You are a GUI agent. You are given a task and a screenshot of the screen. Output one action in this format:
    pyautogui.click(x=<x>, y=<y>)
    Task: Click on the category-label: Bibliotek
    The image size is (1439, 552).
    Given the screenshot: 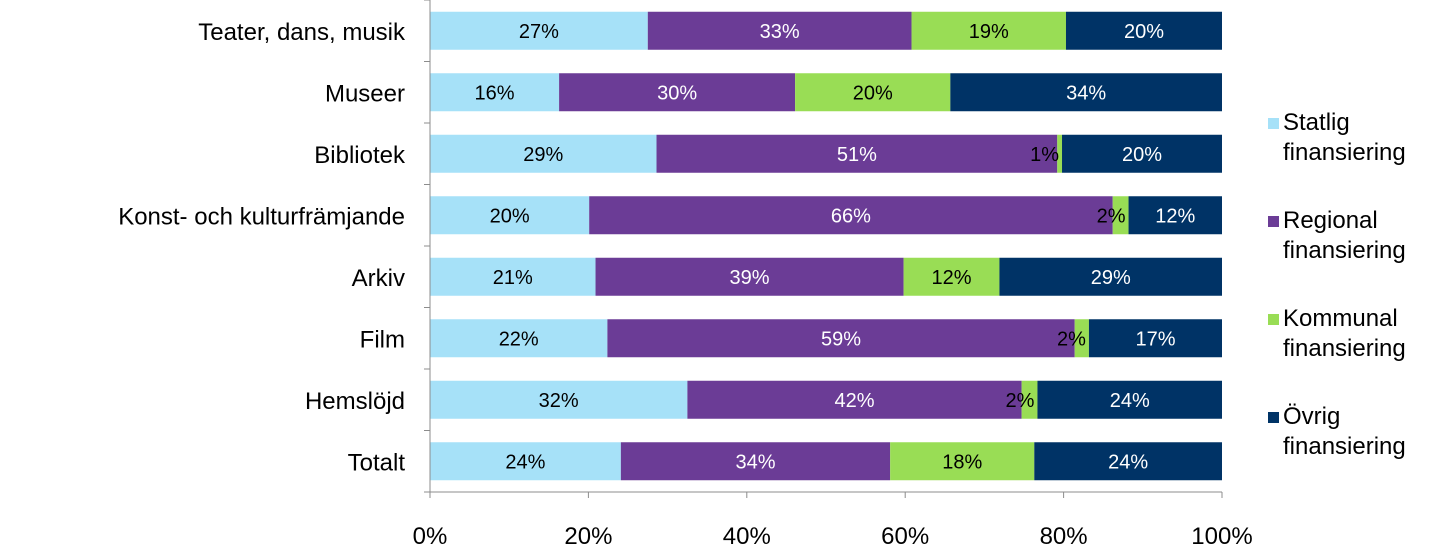 What is the action you would take?
    pyautogui.click(x=360, y=155)
    